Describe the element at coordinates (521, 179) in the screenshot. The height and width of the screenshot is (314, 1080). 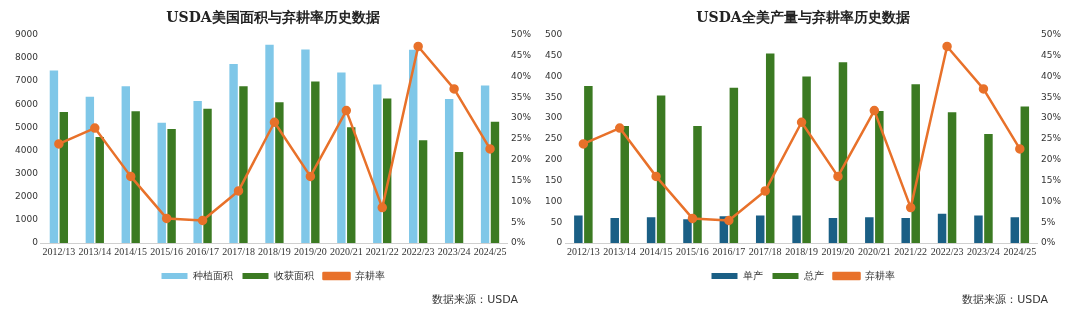
I see `y2-tick-label: 15%` at that location.